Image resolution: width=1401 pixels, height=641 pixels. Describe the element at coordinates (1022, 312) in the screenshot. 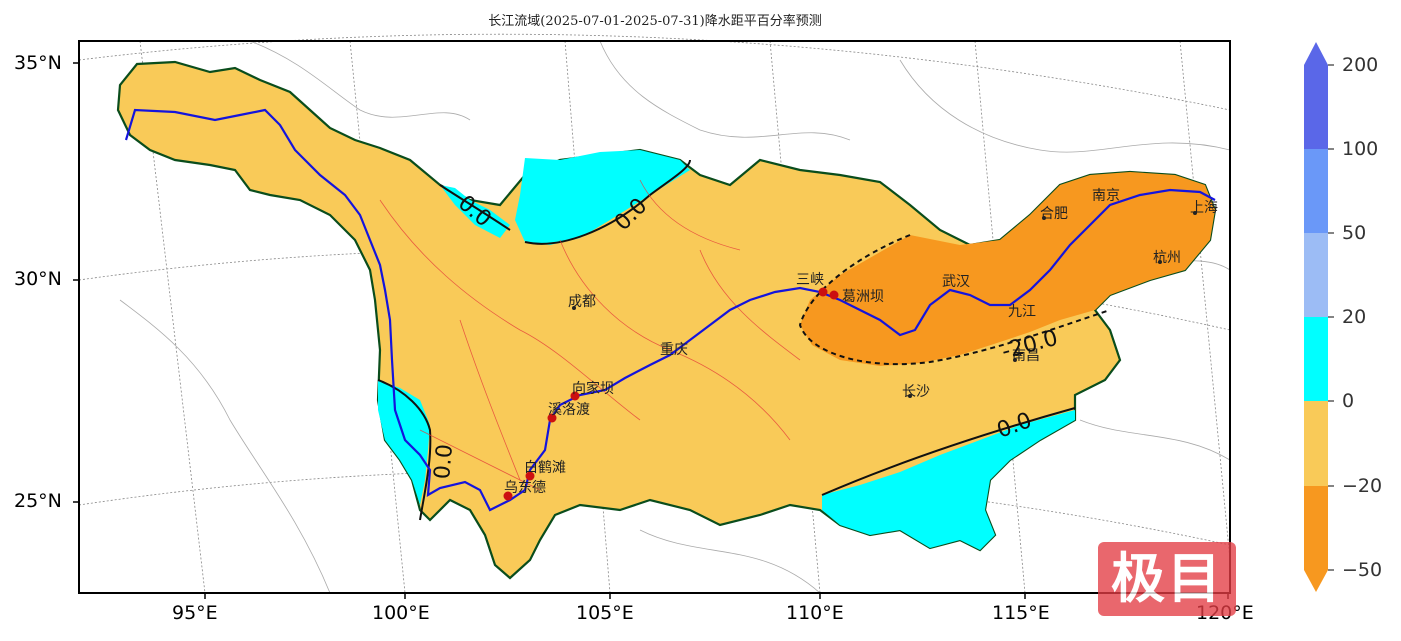

I see `city-label-jiujiang: 九江` at that location.